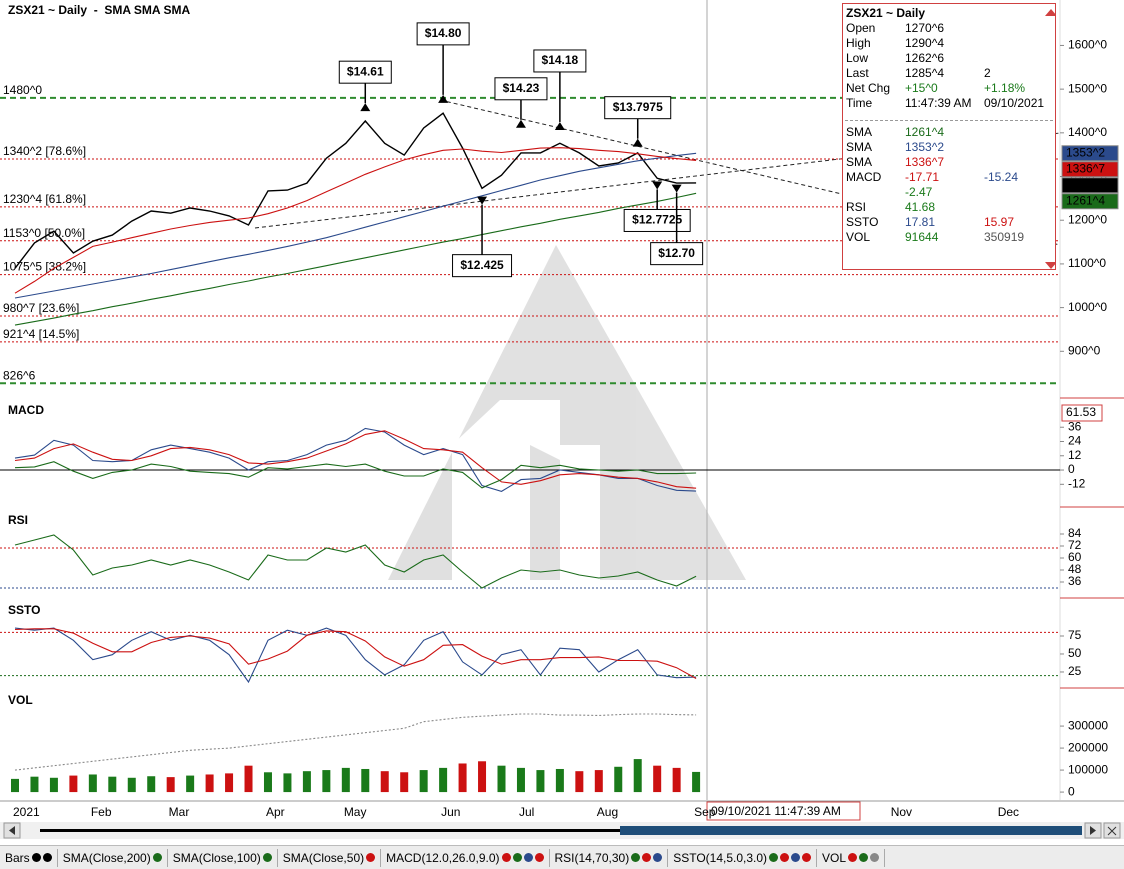 The height and width of the screenshot is (869, 1124). What do you see at coordinates (901, 812) in the screenshot?
I see `x-tick-label: Nov` at bounding box center [901, 812].